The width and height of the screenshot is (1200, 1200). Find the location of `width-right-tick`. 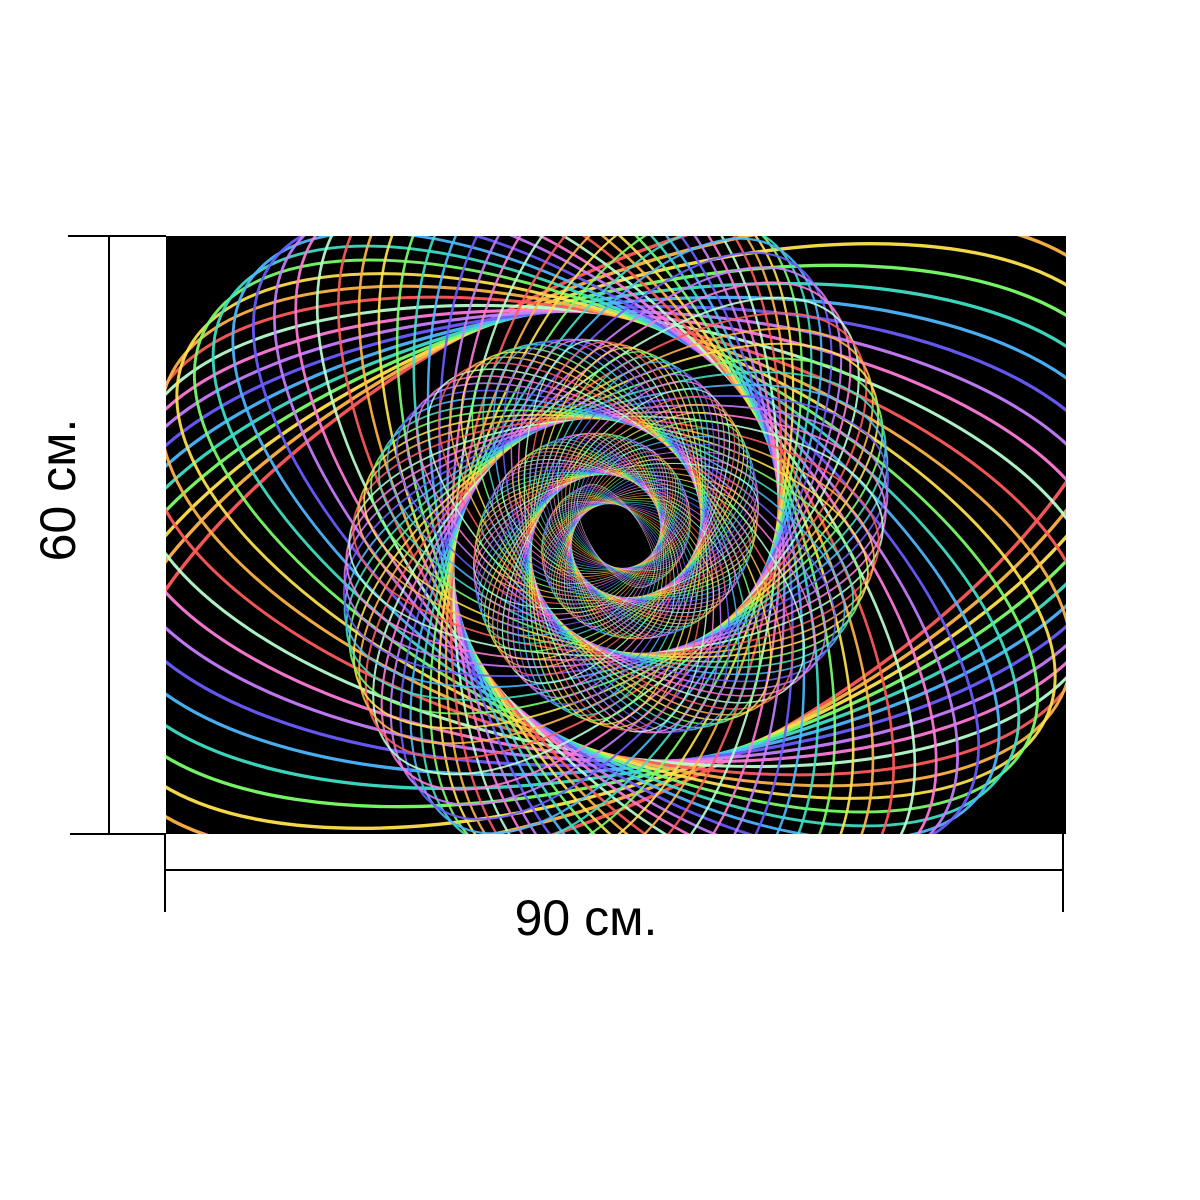

width-right-tick is located at coordinates (1063, 873).